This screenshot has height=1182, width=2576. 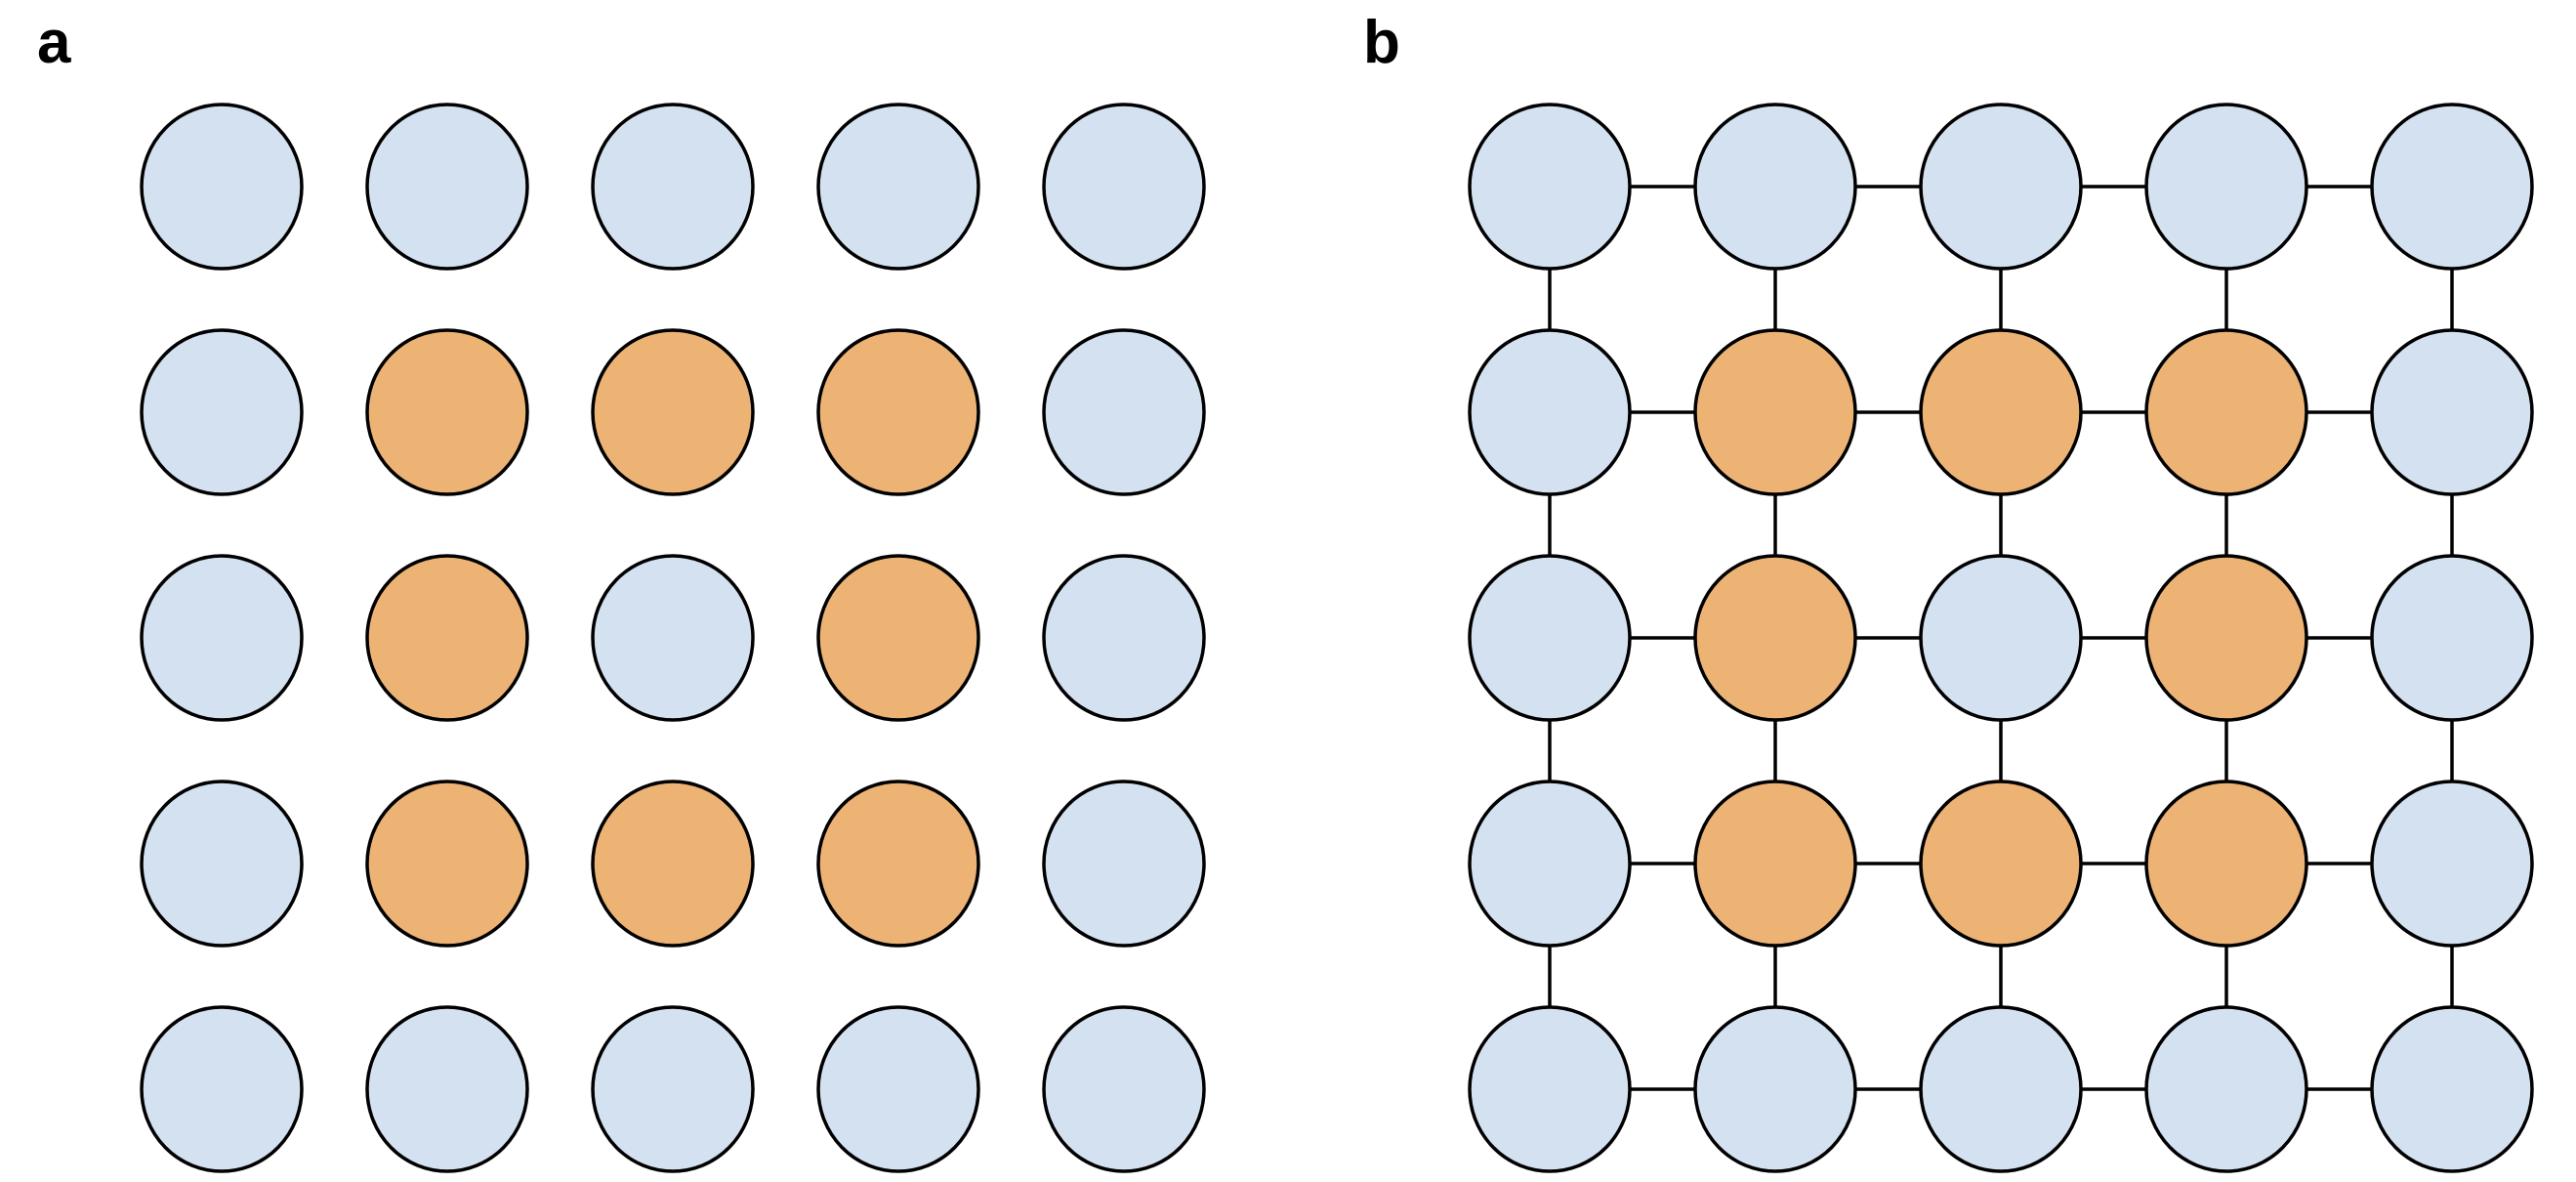 What do you see at coordinates (1382, 43) in the screenshot?
I see `panel-b-label: b` at bounding box center [1382, 43].